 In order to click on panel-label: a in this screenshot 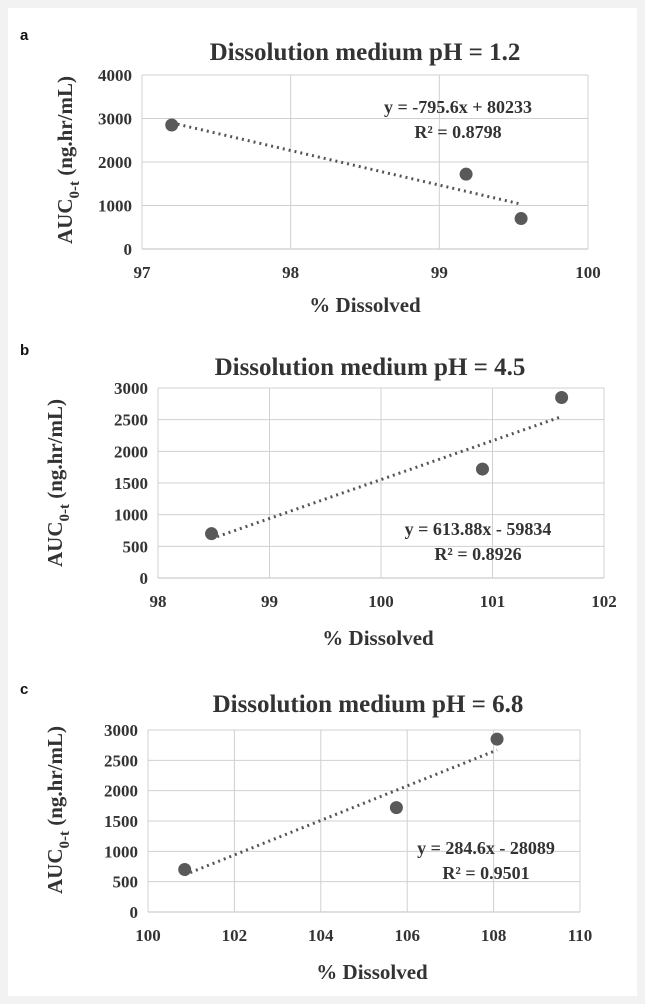, I will do `click(24, 35)`.